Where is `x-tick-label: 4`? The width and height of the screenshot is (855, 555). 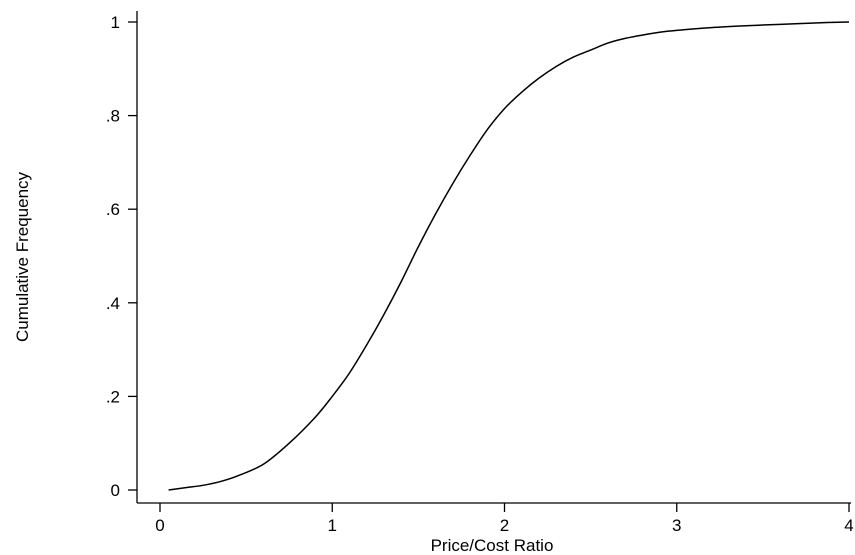 x-tick-label: 4 is located at coordinates (848, 525).